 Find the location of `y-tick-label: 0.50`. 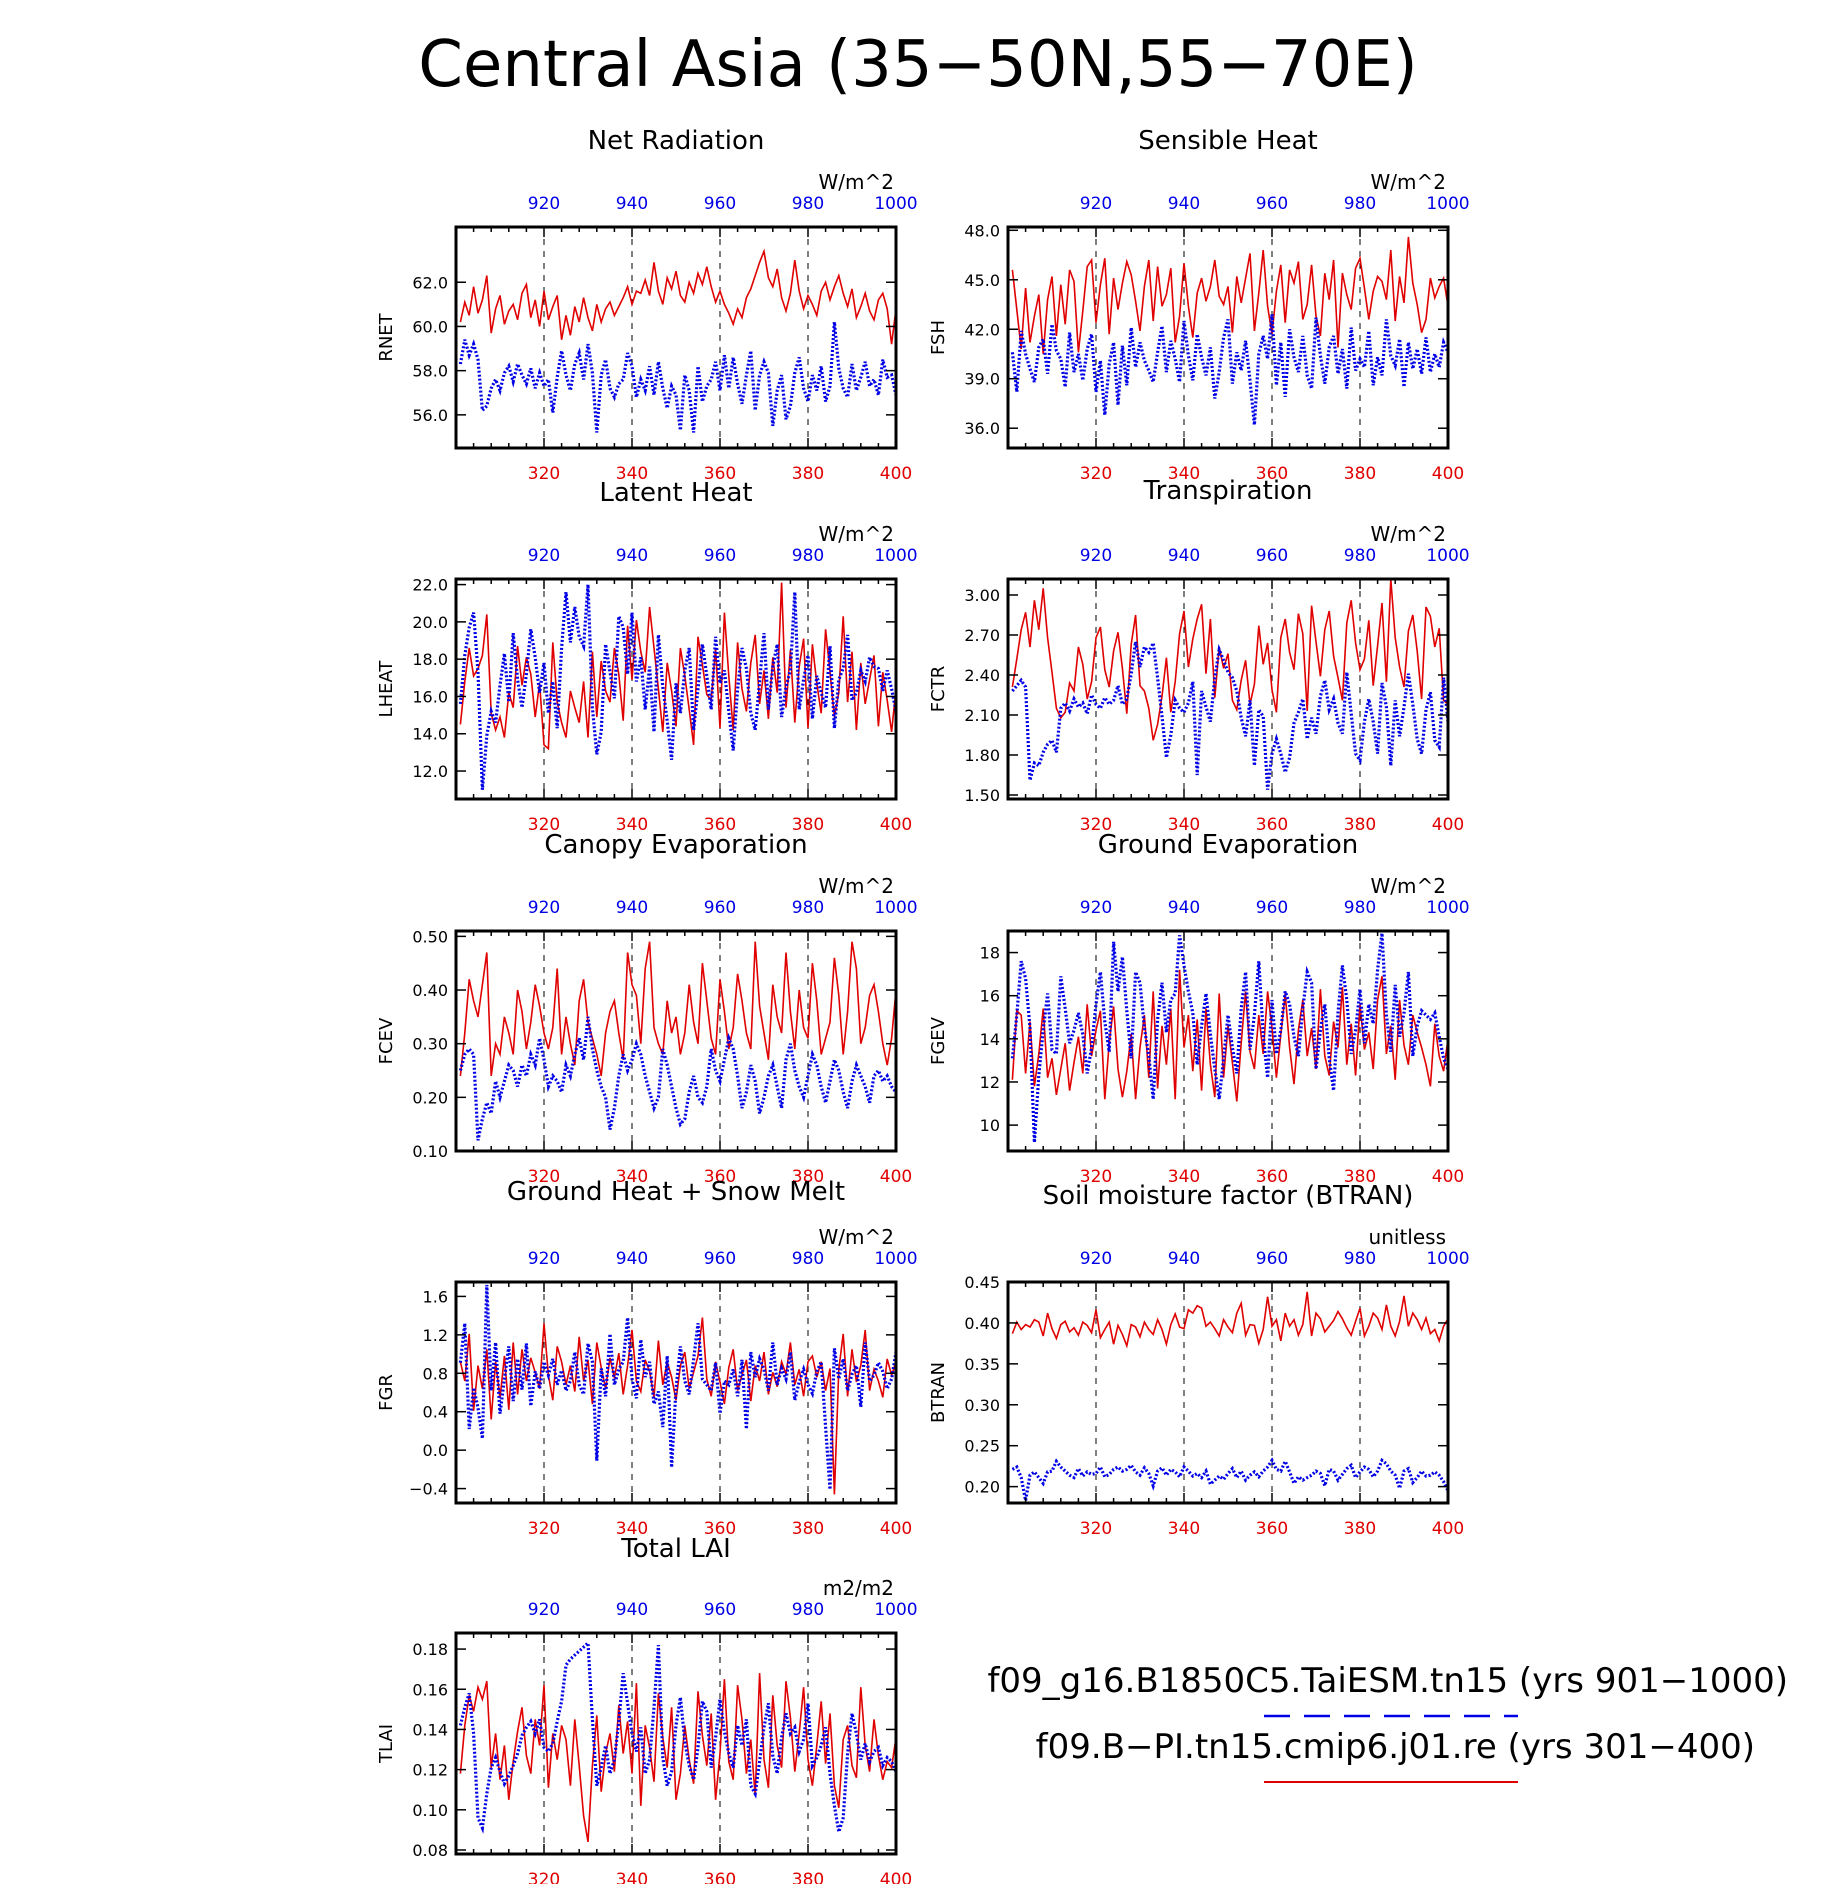

y-tick-label: 0.50 is located at coordinates (430, 936).